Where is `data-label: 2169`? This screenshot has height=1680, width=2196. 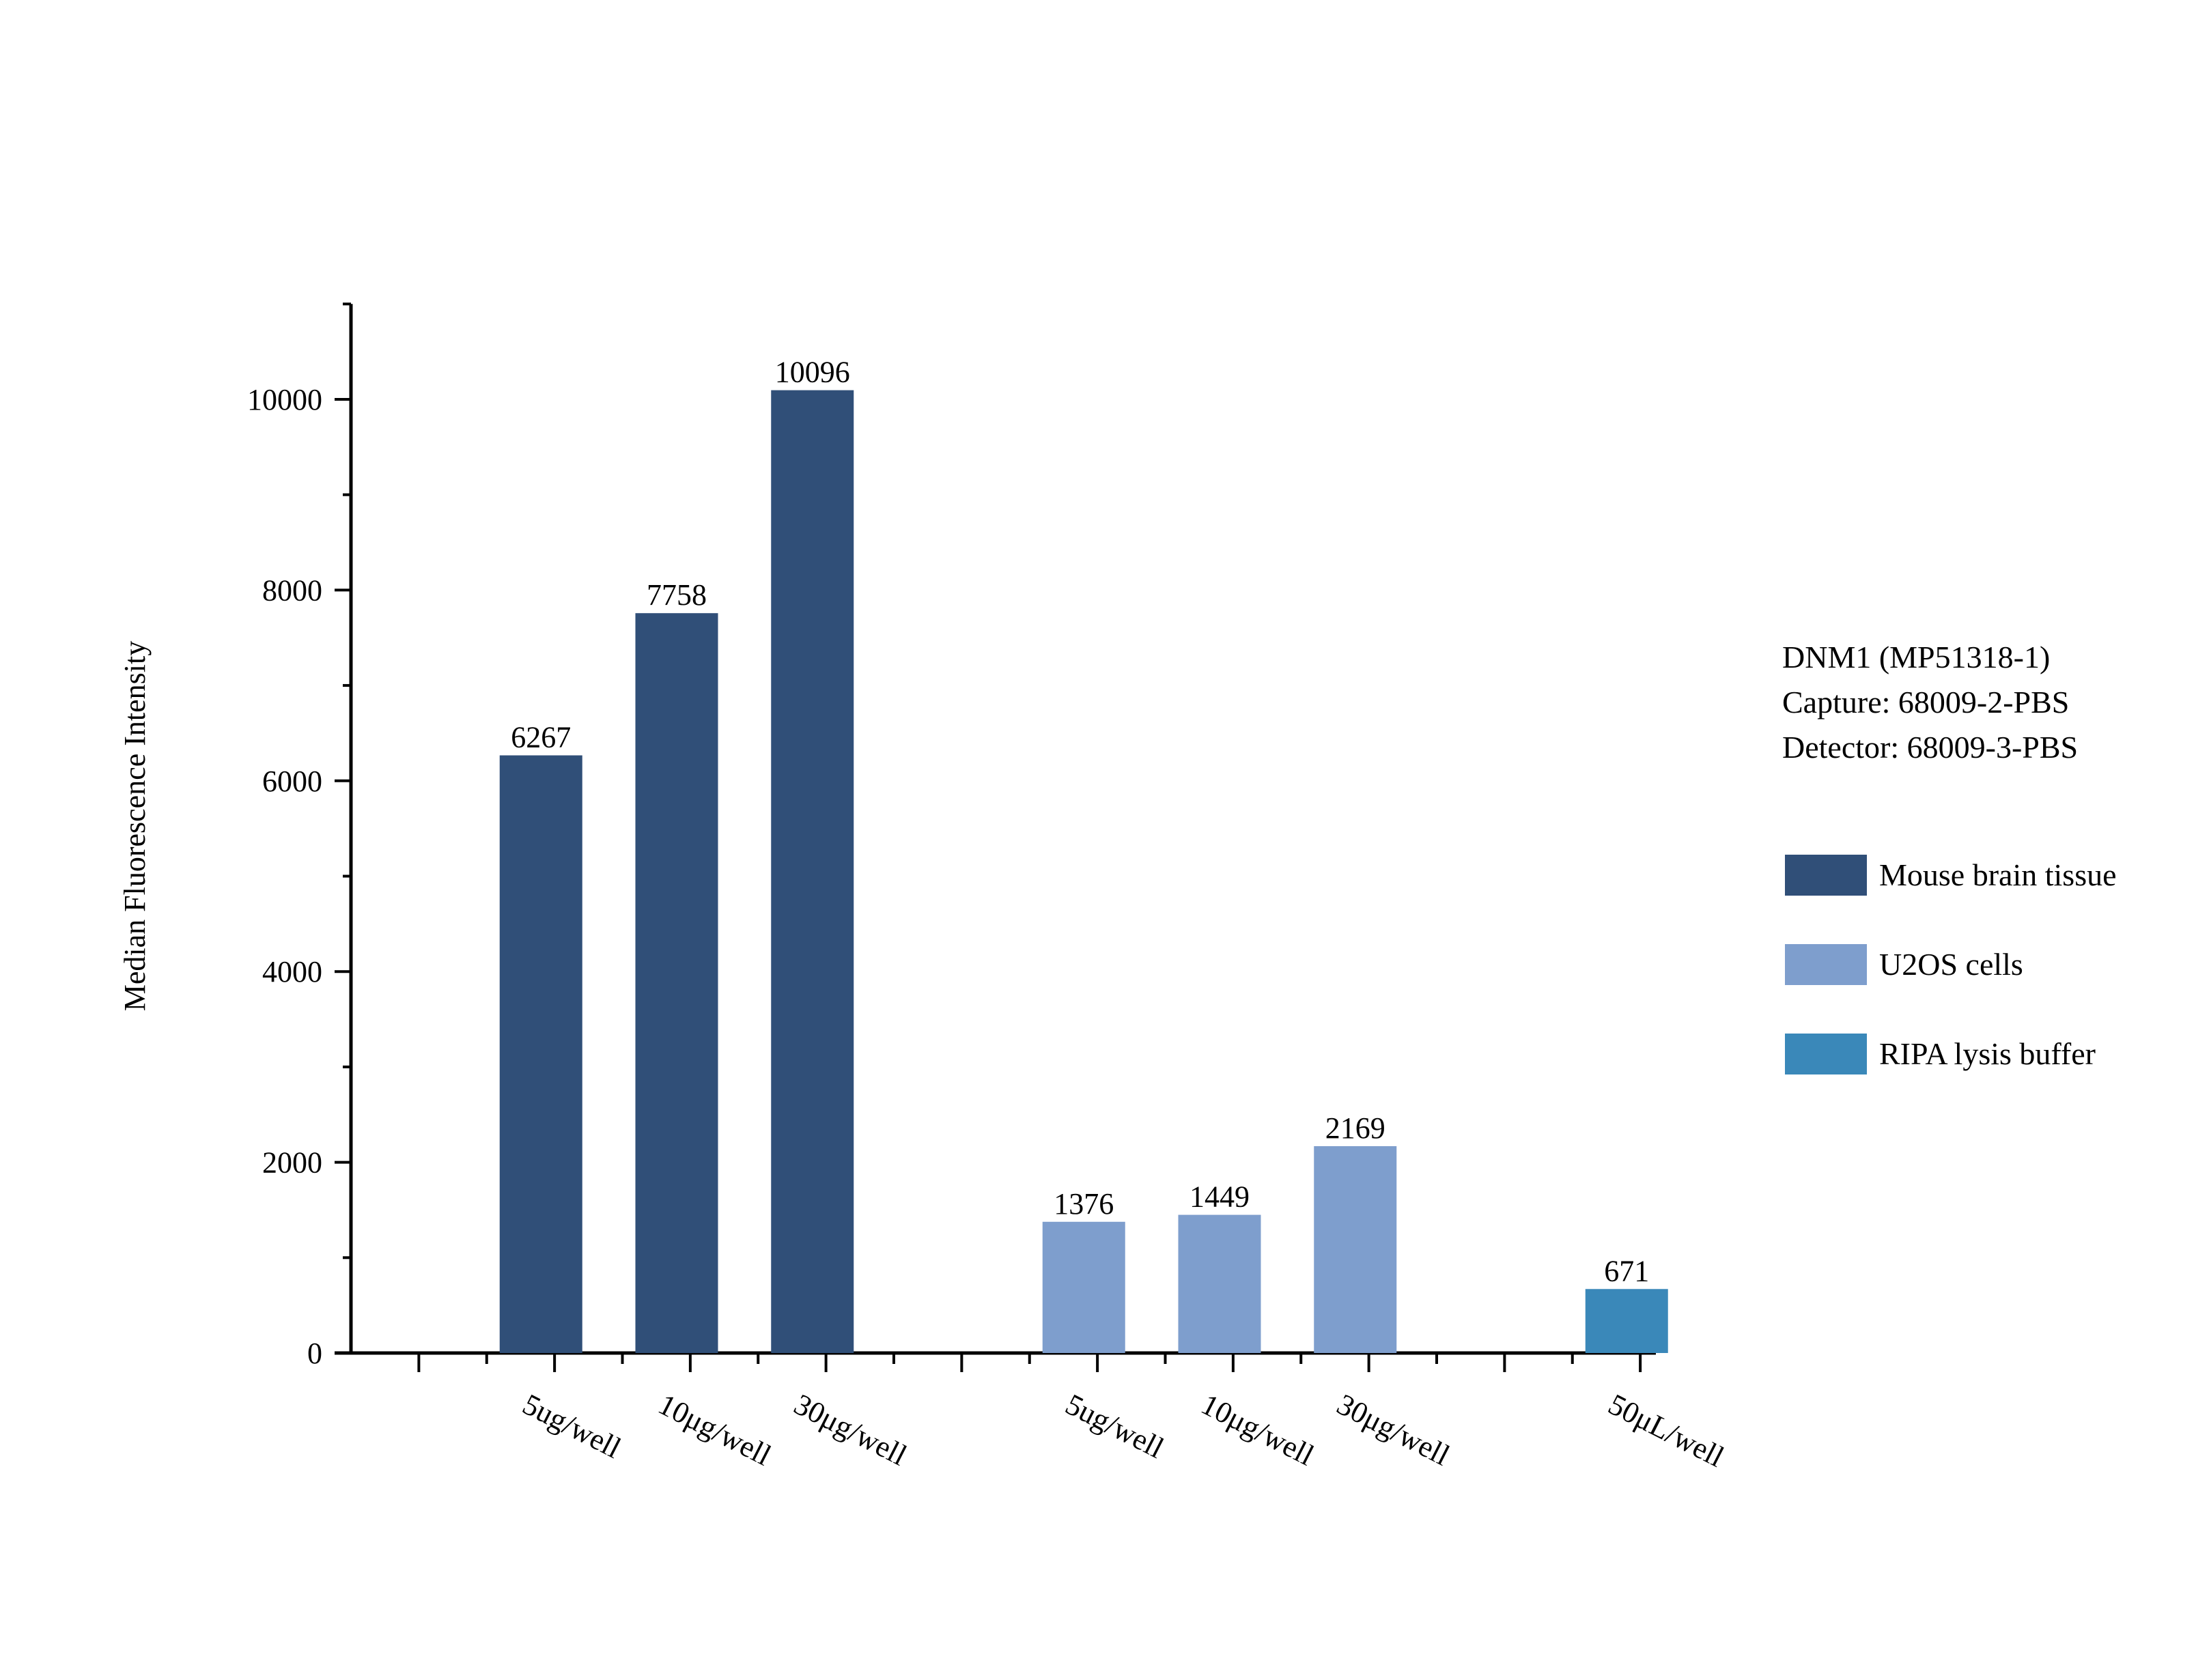 data-label: 2169 is located at coordinates (1355, 1128).